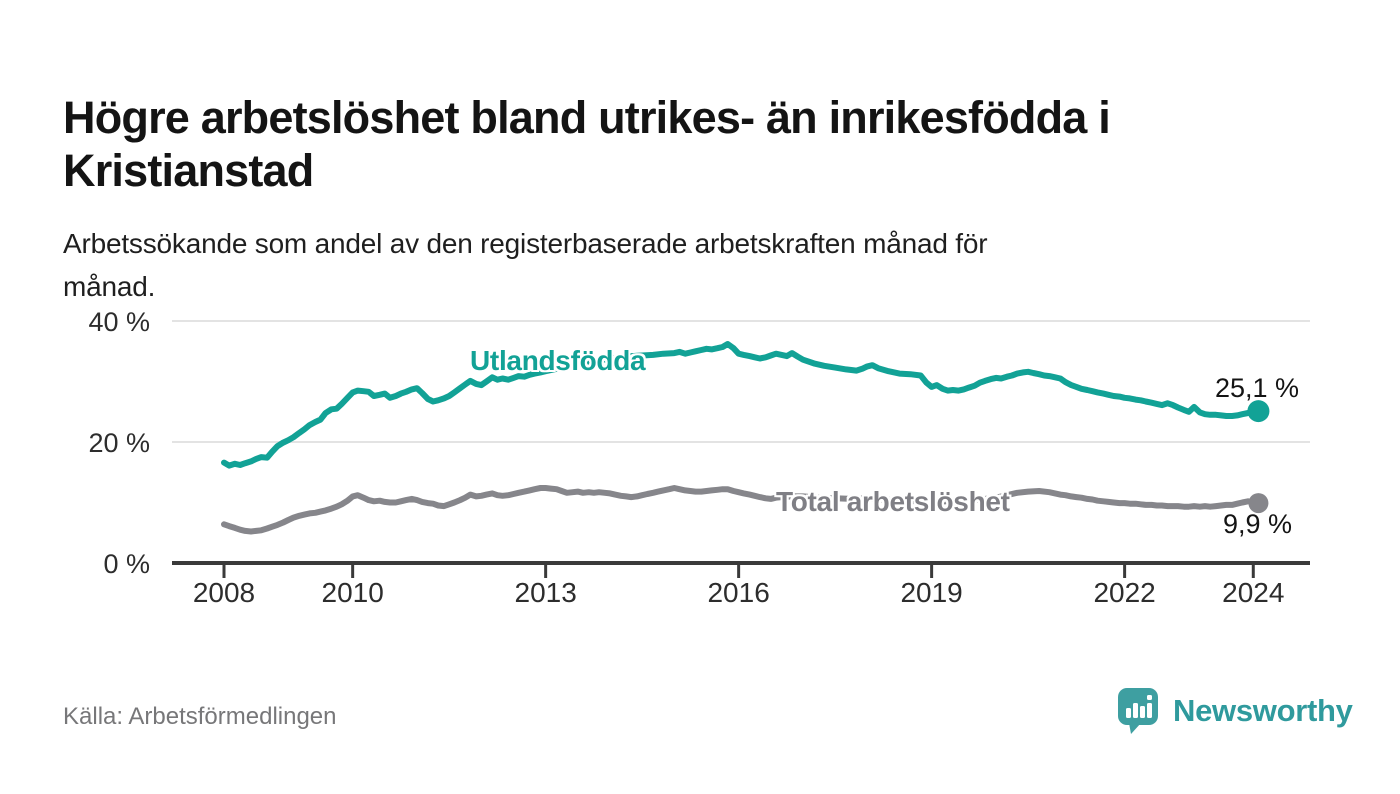  Describe the element at coordinates (109, 287) in the screenshot. I see `chart-subtitle-line2: månad.` at that location.